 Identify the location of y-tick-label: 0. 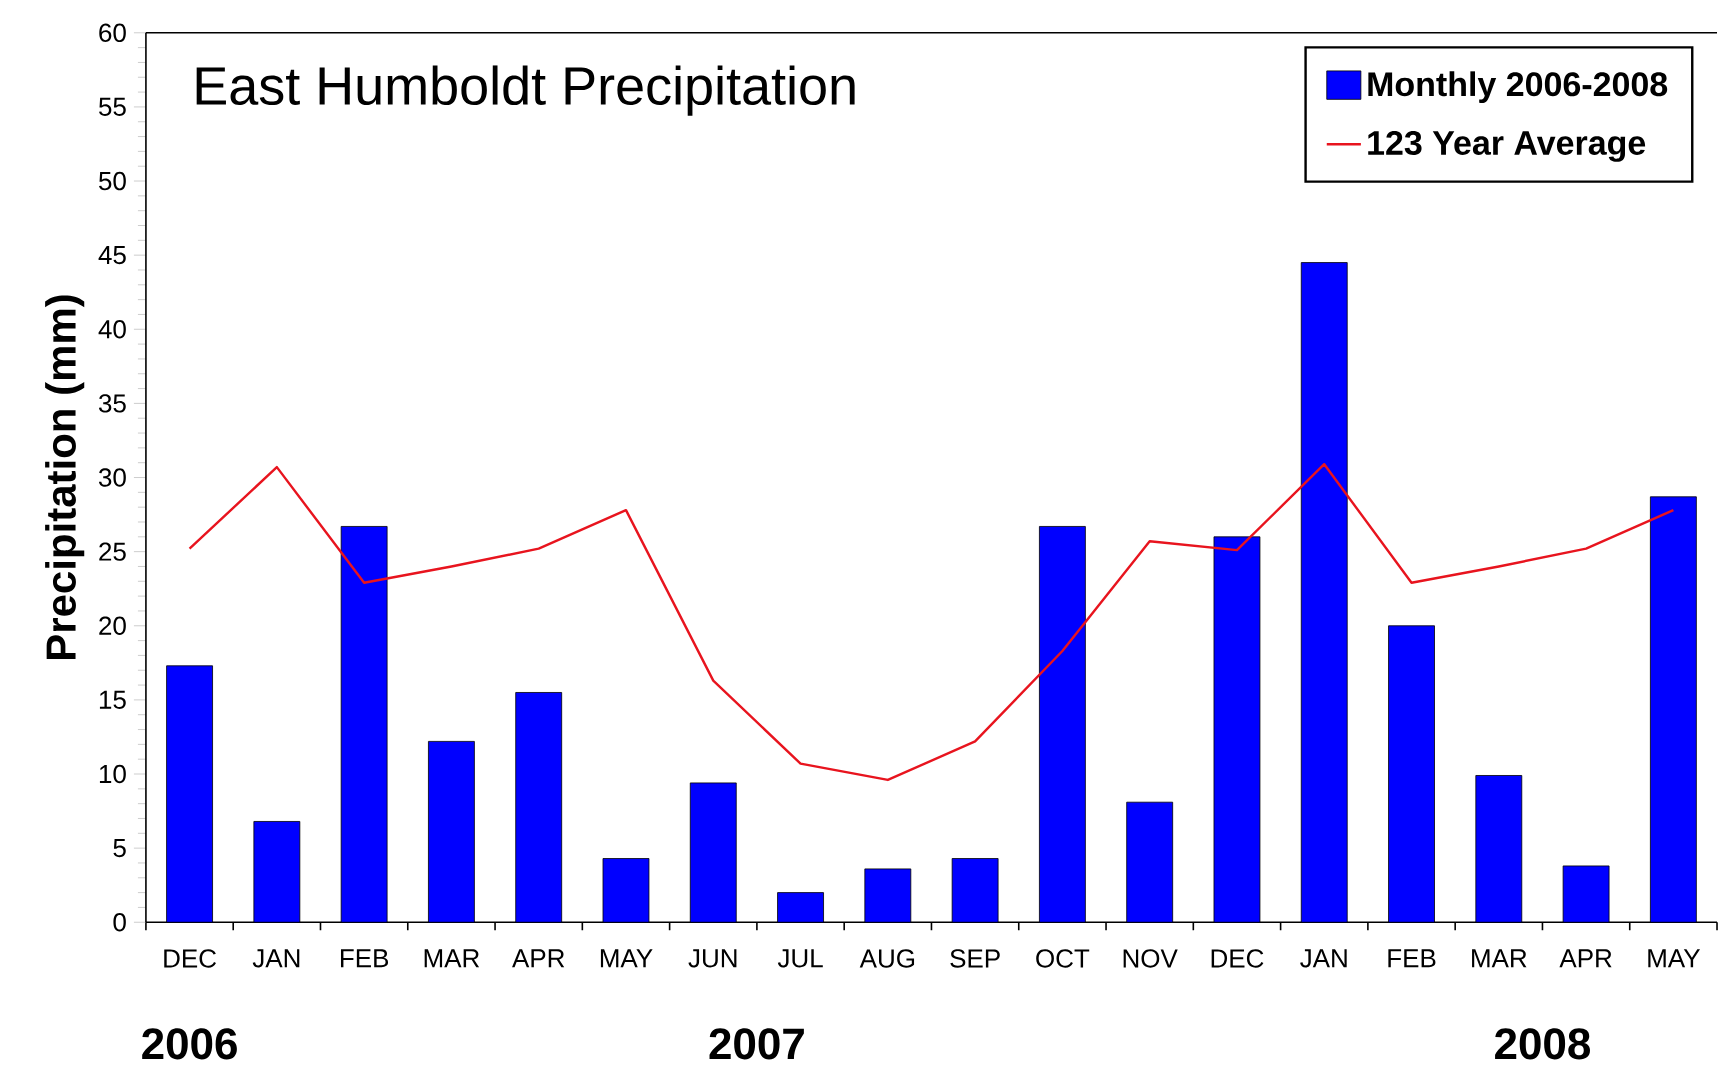
(119, 922).